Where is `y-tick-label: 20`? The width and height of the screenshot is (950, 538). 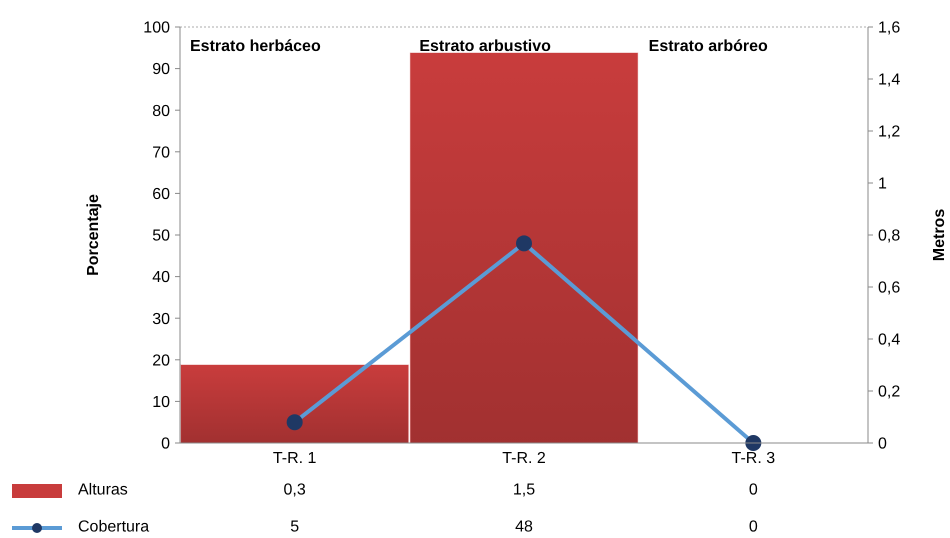
y-tick-label: 20 is located at coordinates (161, 361).